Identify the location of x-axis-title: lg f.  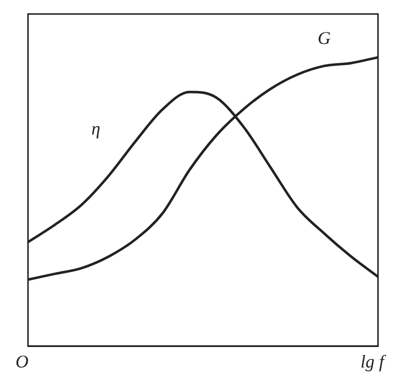
(373, 362).